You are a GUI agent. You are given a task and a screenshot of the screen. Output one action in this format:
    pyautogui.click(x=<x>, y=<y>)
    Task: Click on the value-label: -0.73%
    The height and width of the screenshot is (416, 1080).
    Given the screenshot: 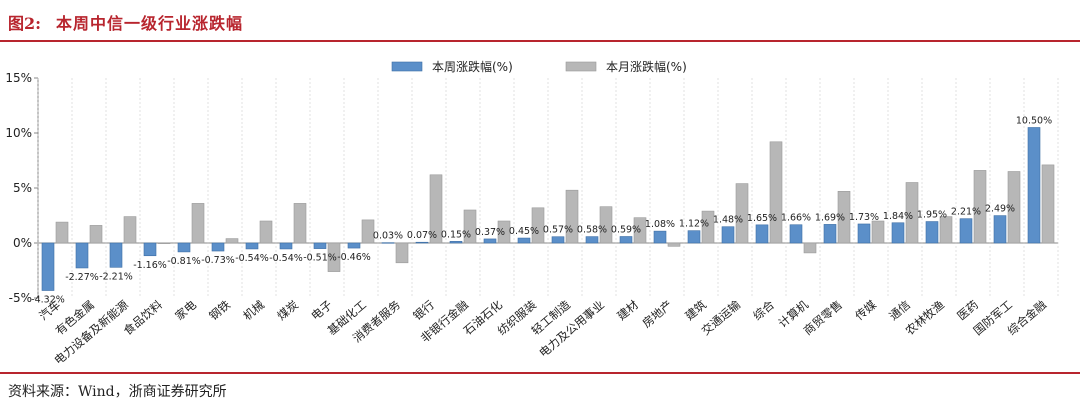 What is the action you would take?
    pyautogui.click(x=218, y=260)
    